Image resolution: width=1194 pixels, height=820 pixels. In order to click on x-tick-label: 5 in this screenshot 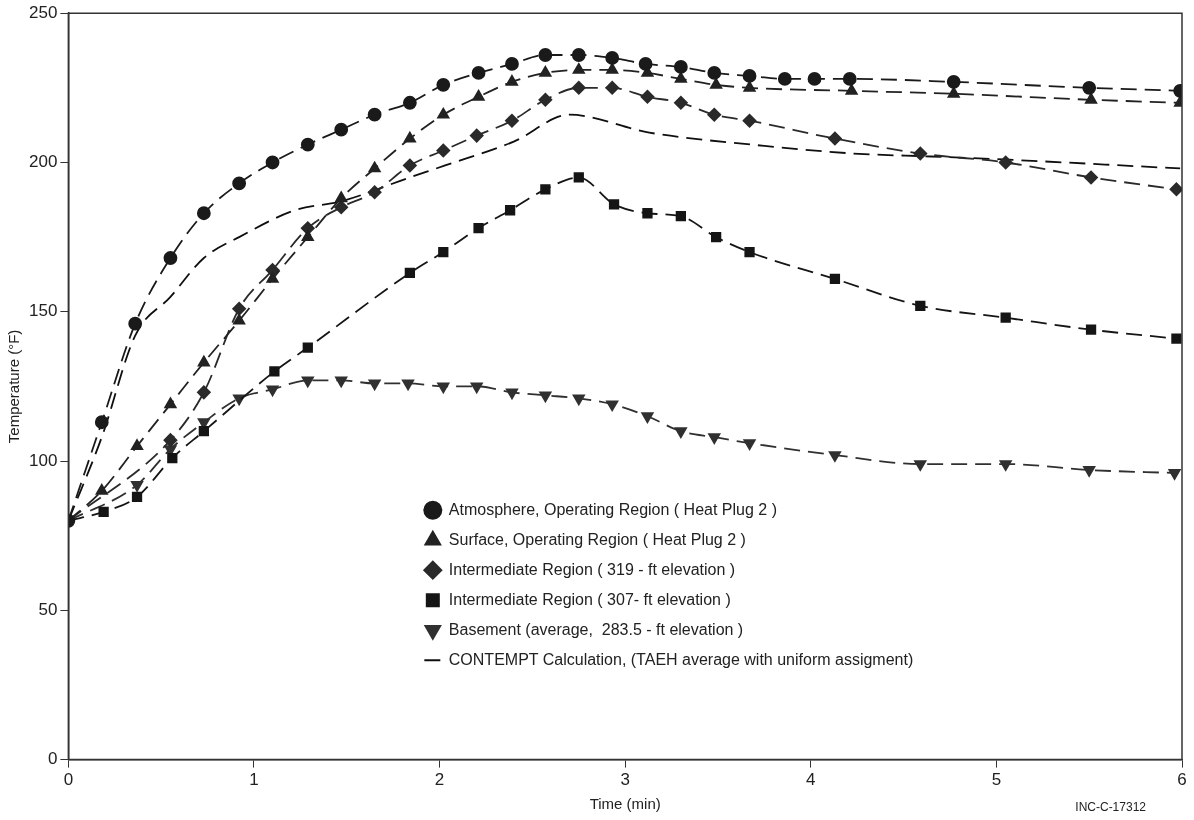, I will do `click(996, 780)`.